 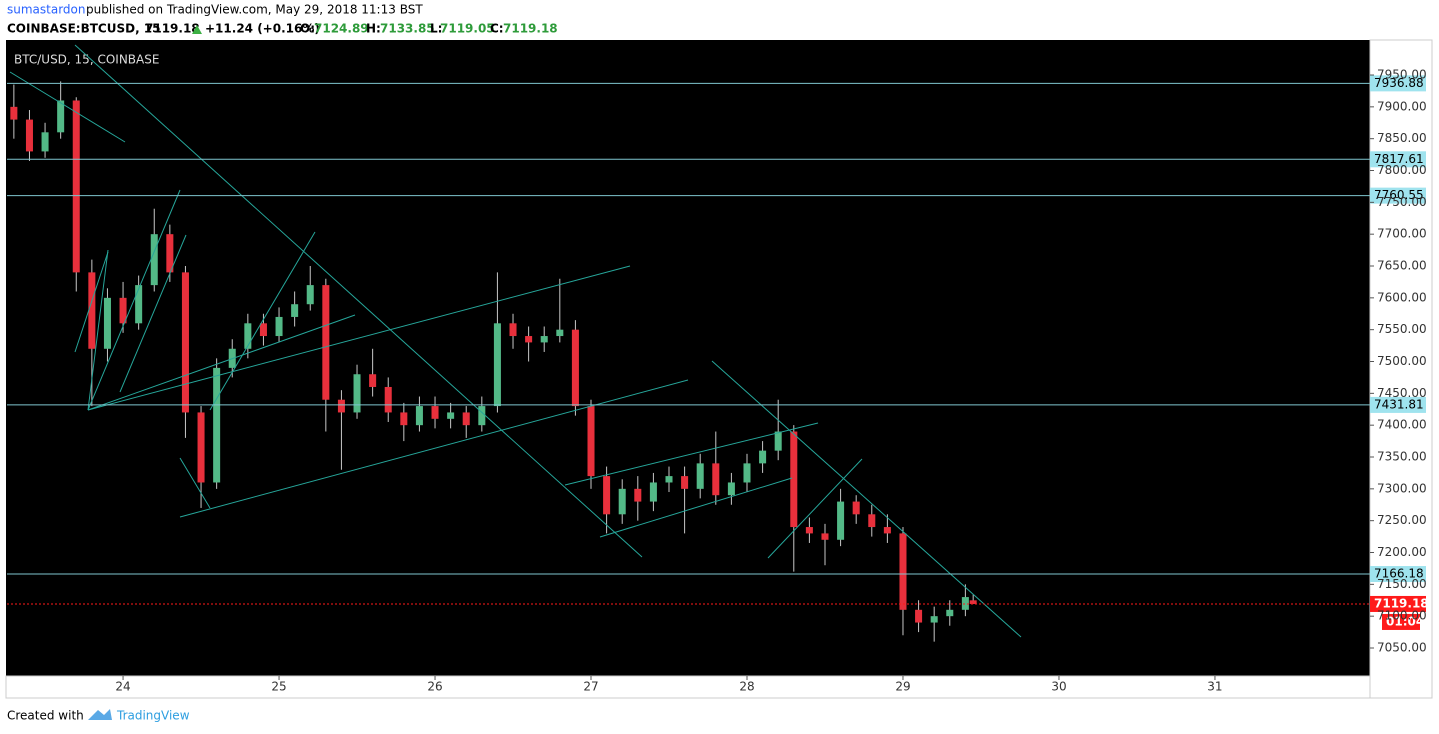 What do you see at coordinates (1402, 170) in the screenshot?
I see `y-tick-label: 7800.00` at bounding box center [1402, 170].